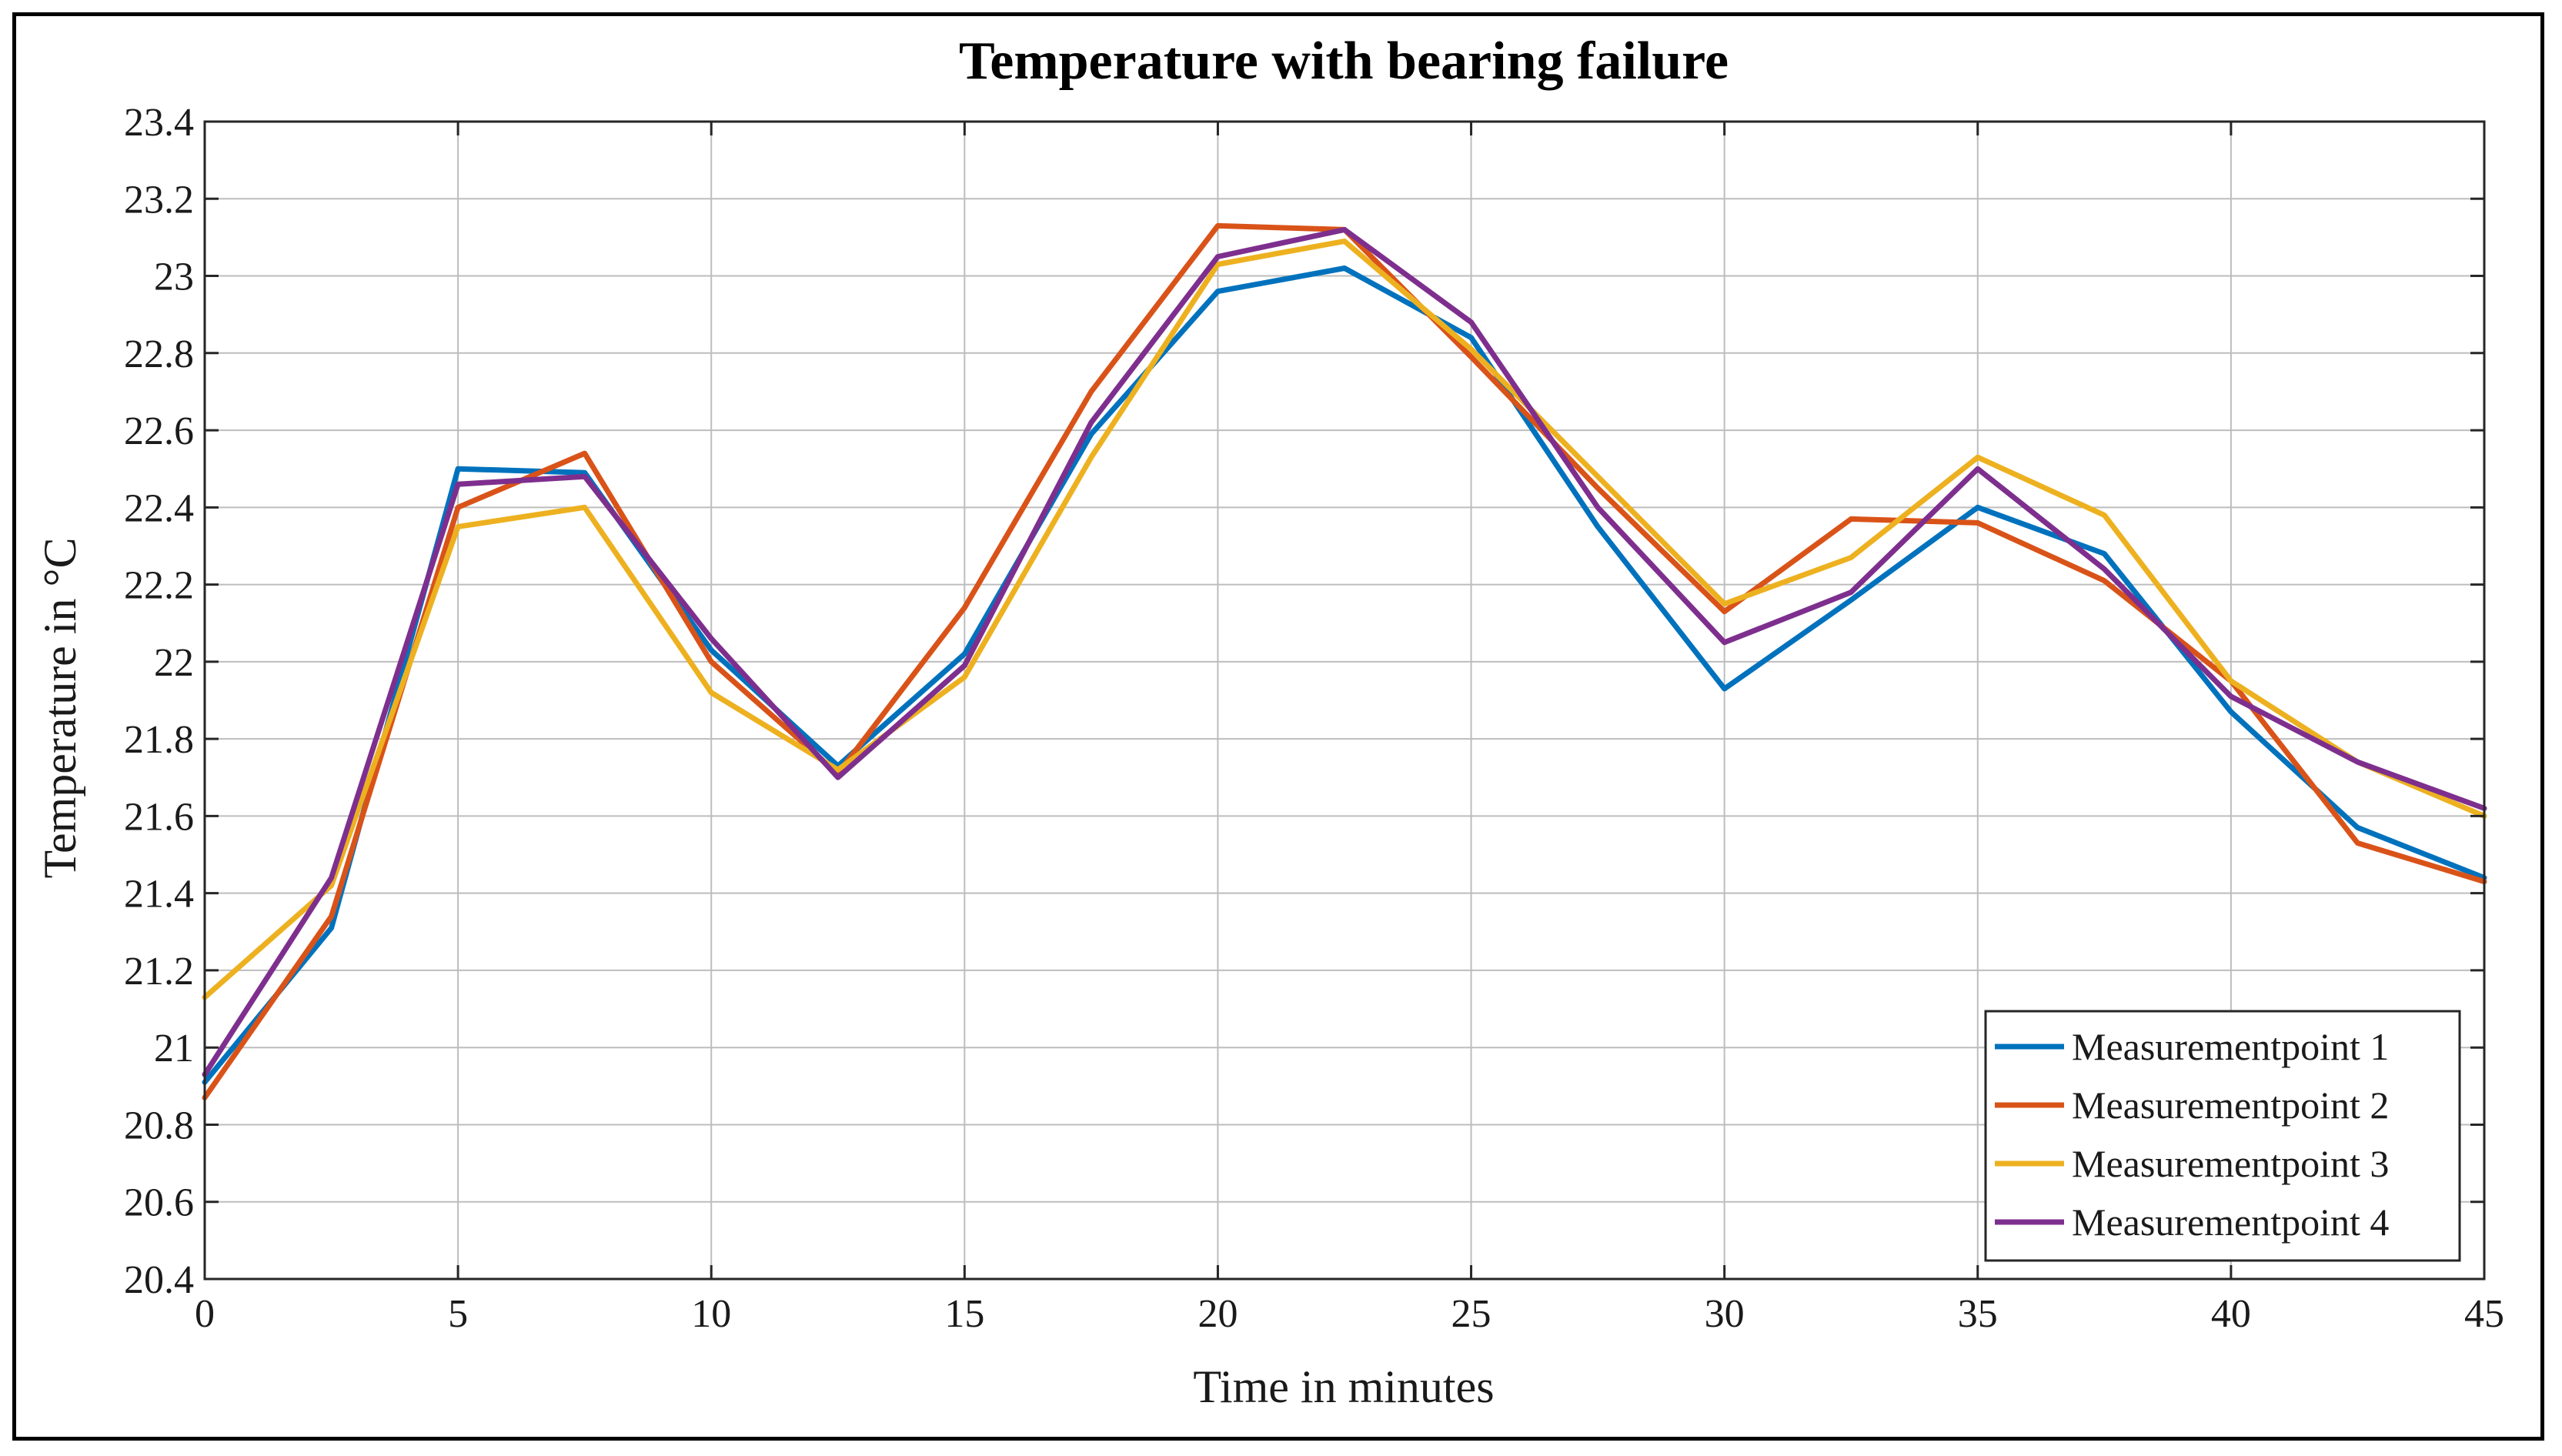 This screenshot has width=2562, height=1456. I want to click on x-axis-label: Time in minutes, so click(1343, 1386).